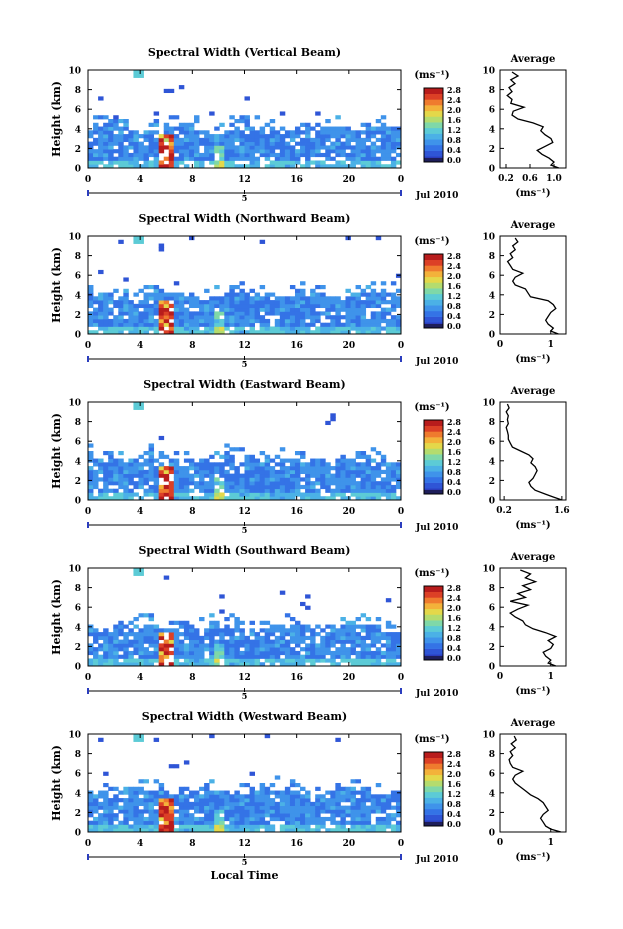 This screenshot has height=929, width=623. What do you see at coordinates (74, 570) in the screenshot?
I see `y-tick-label: 10` at bounding box center [74, 570].